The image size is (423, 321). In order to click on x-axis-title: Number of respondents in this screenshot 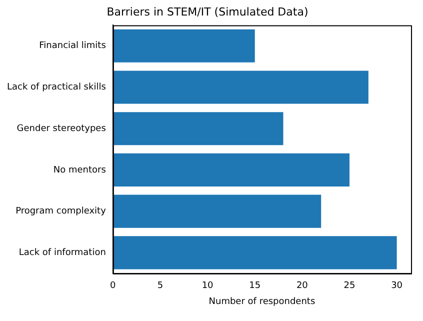, I will do `click(262, 301)`.